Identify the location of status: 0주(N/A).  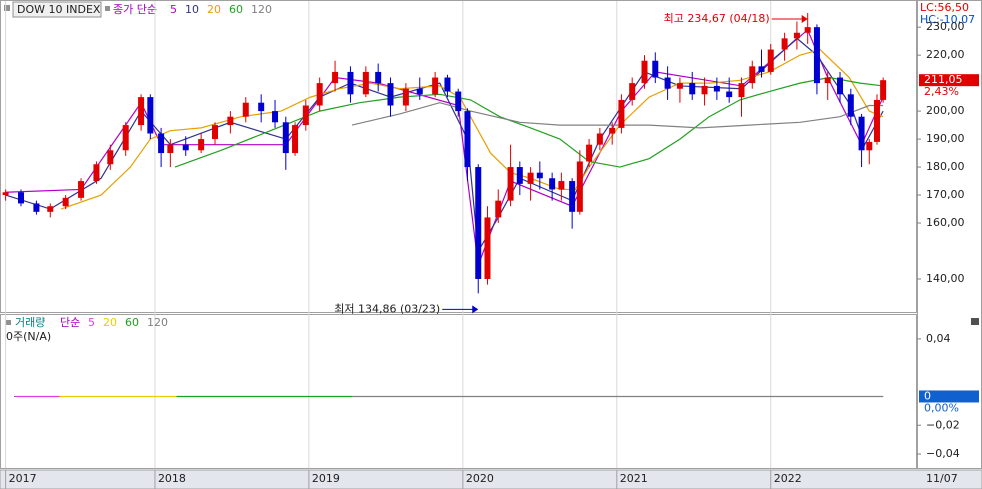
(28, 336).